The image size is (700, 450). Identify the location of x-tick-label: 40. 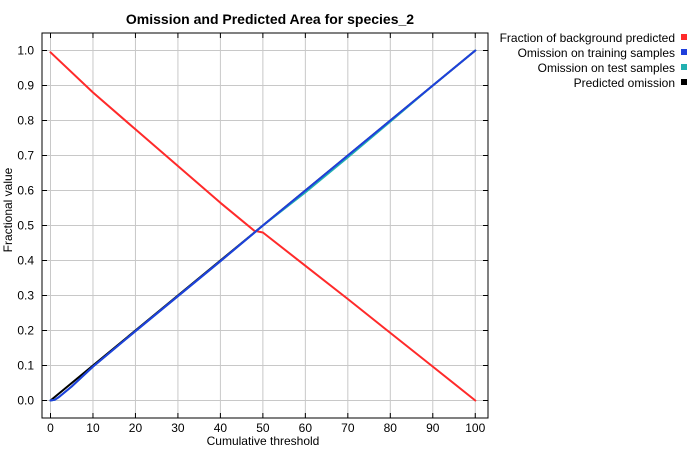
(221, 428).